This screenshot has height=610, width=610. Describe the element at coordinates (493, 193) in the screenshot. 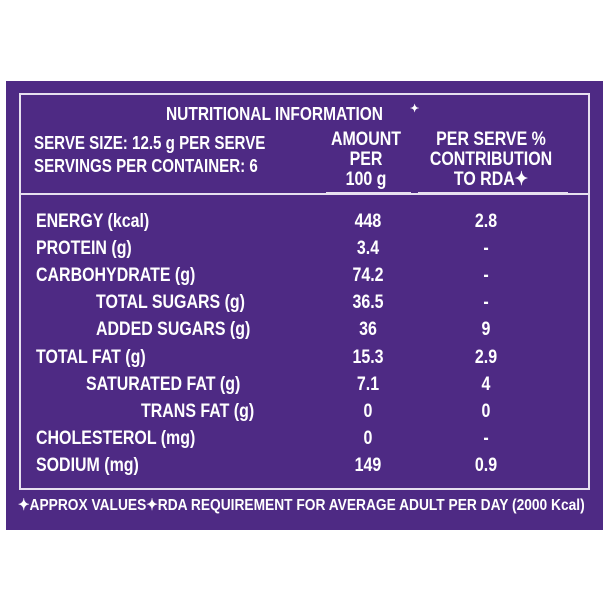

I see `rda-column-rule` at that location.